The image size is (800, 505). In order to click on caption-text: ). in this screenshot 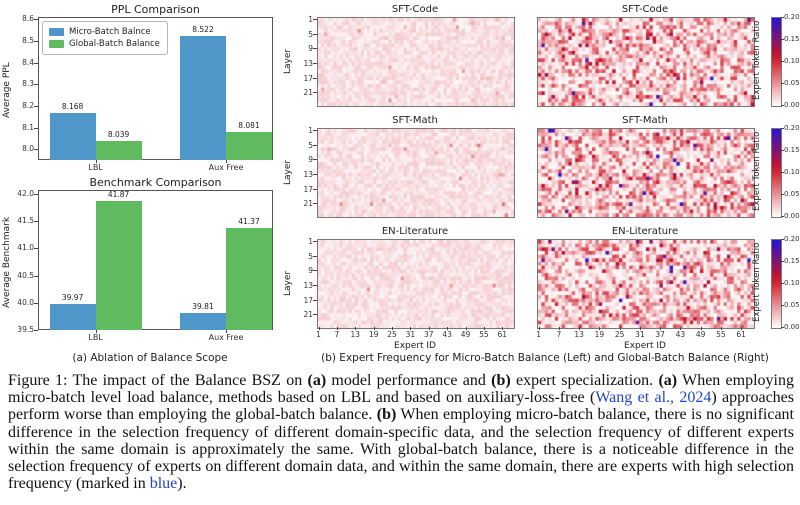, I will do `click(182, 484)`.